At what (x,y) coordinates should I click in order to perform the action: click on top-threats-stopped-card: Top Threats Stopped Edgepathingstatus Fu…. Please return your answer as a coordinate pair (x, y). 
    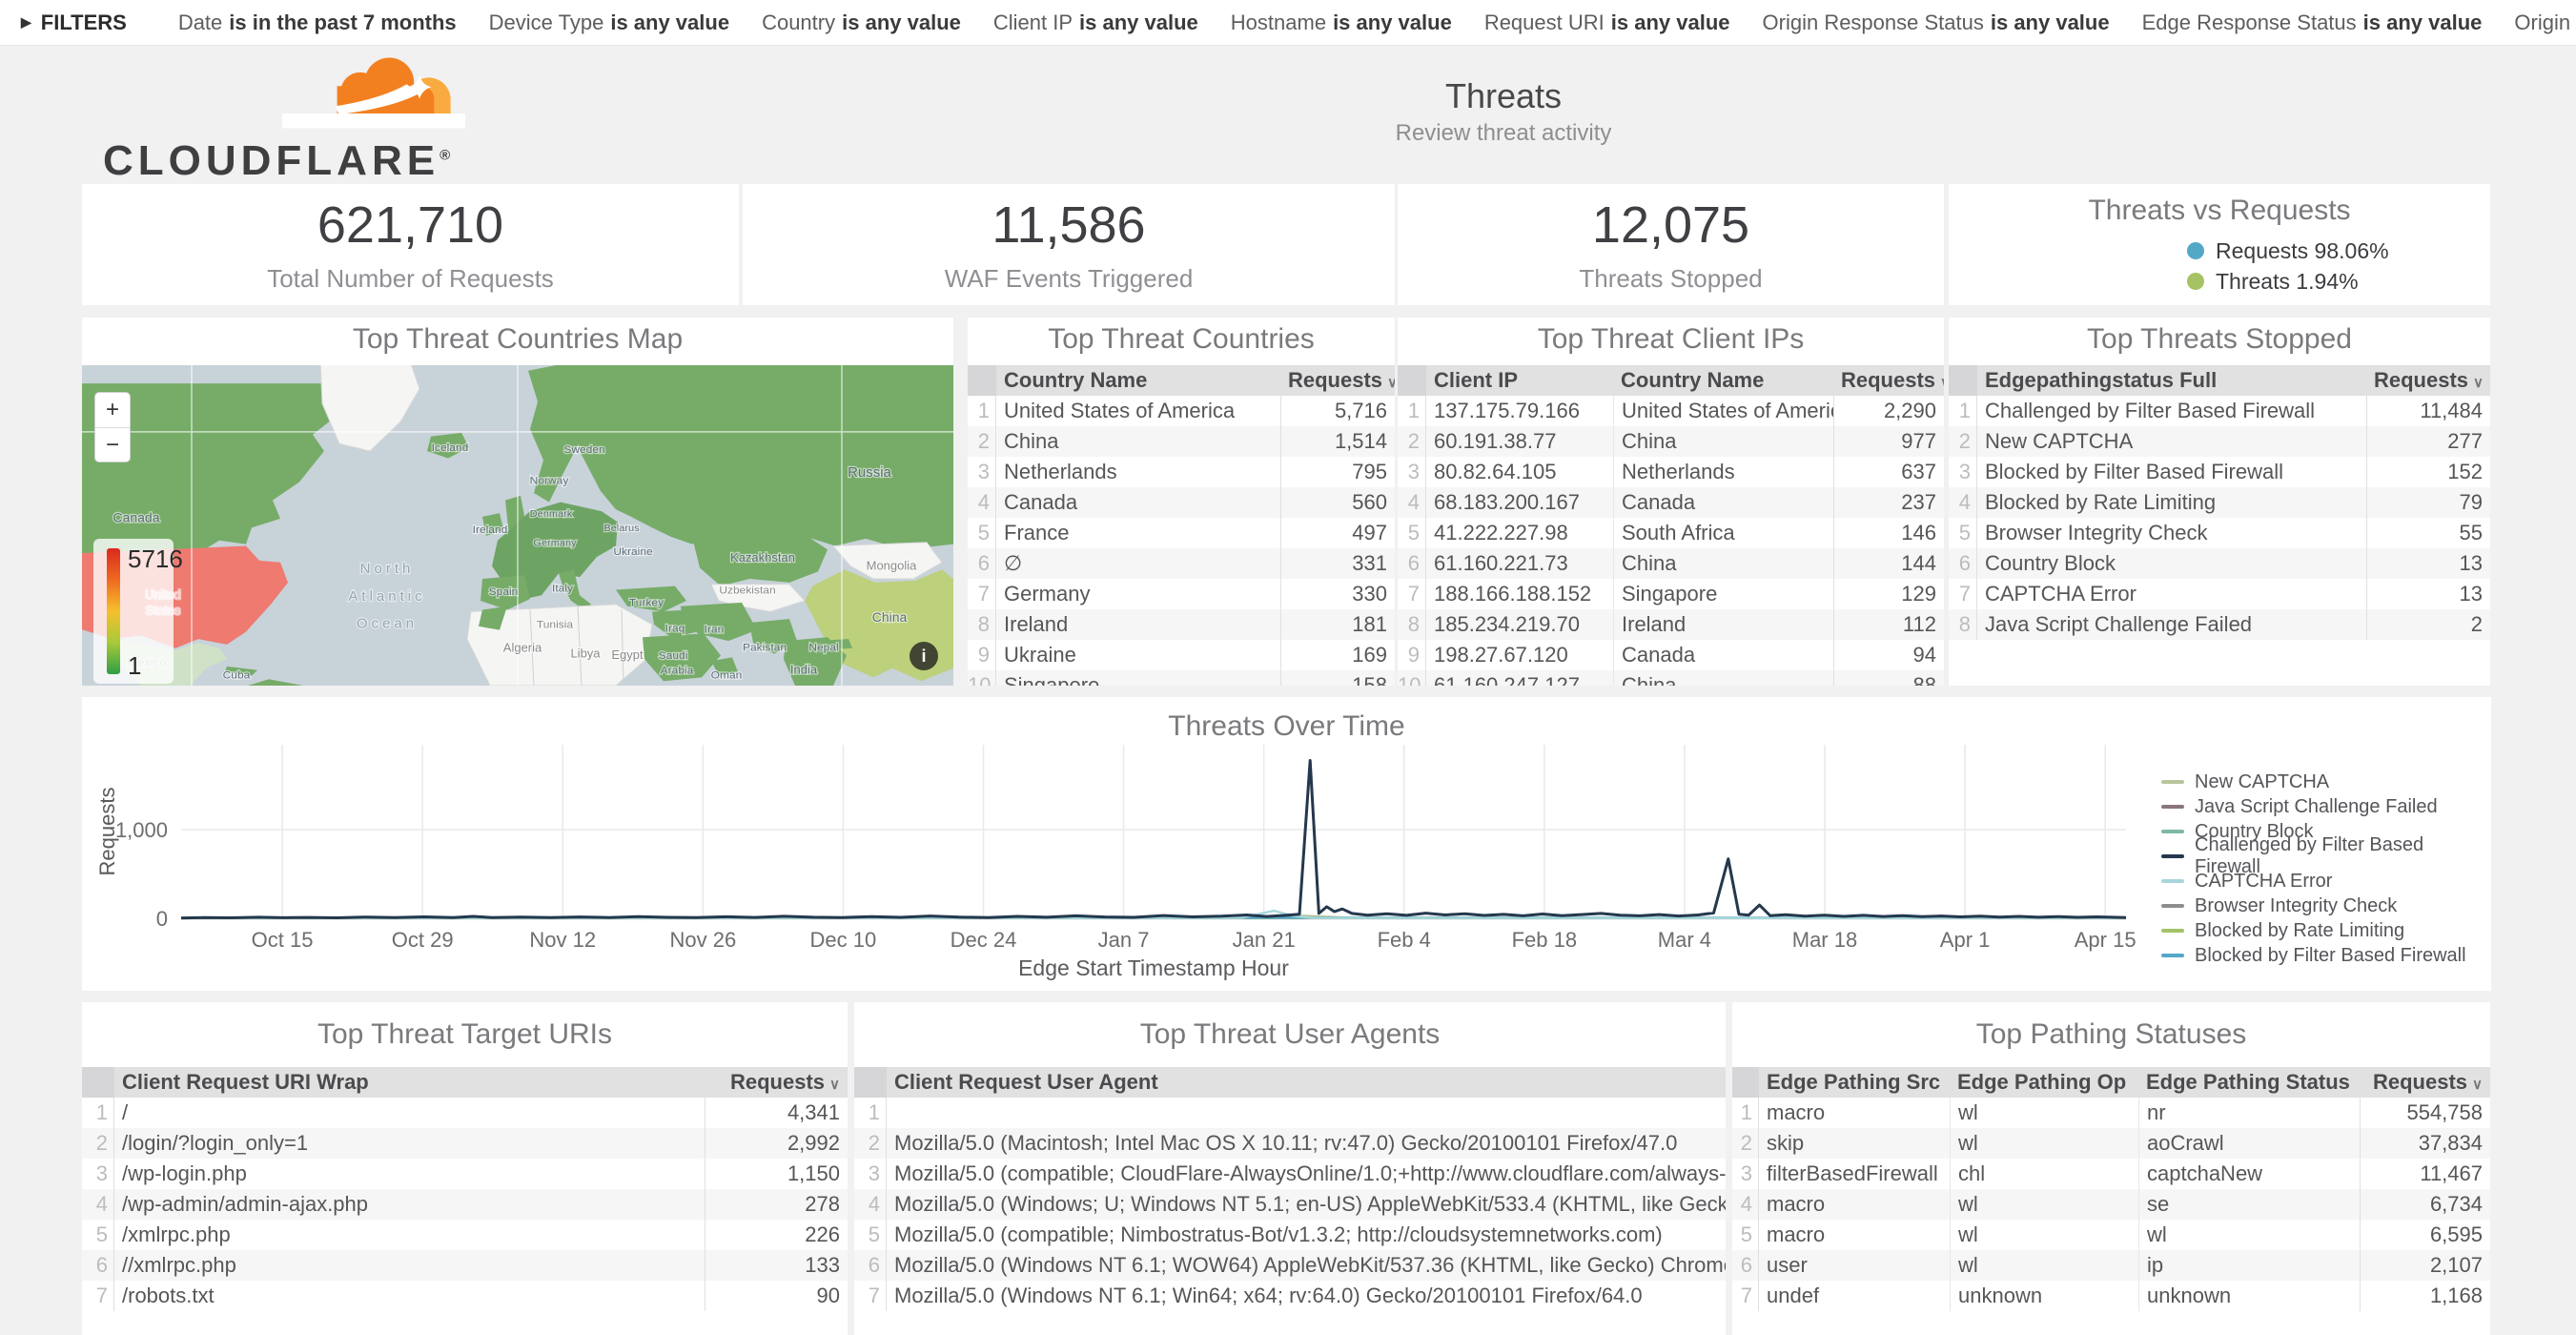
    Looking at the image, I should click on (2220, 502).